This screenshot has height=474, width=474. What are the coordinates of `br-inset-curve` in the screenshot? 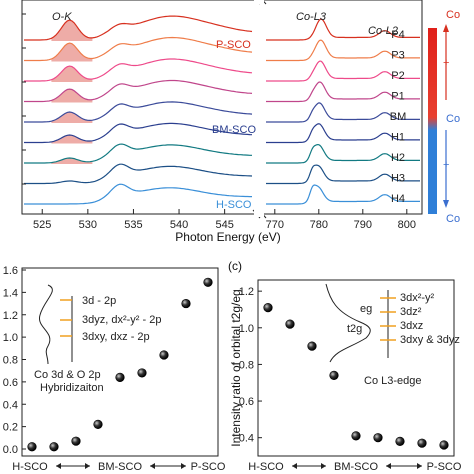 It's located at (348, 323).